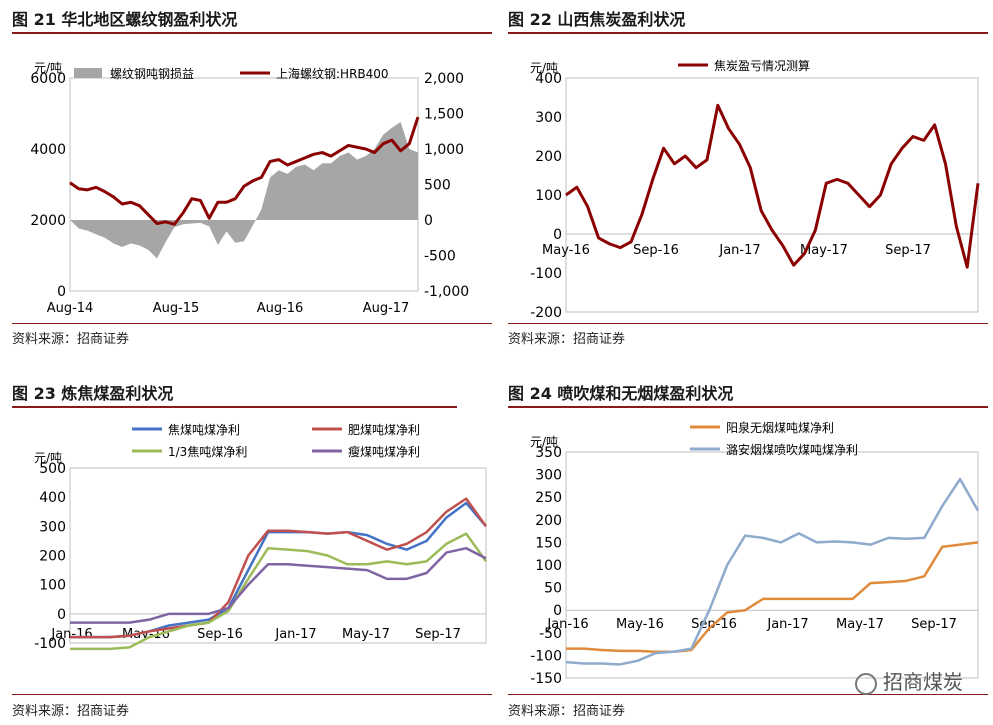 Image resolution: width=993 pixels, height=725 pixels. Describe the element at coordinates (546, 313) in the screenshot. I see `y-tick-label: -200` at that location.